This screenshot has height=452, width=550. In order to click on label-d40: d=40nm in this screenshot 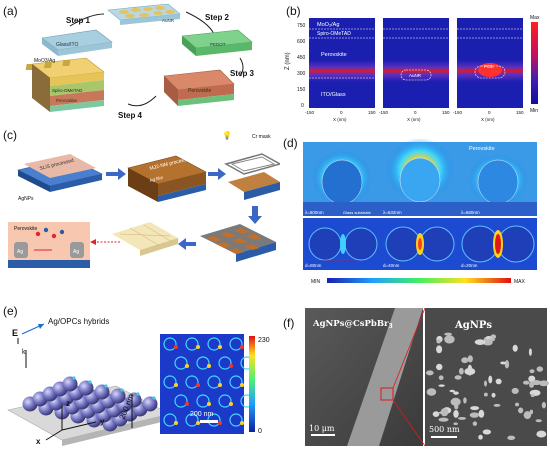, I will do `click(391, 265)`.